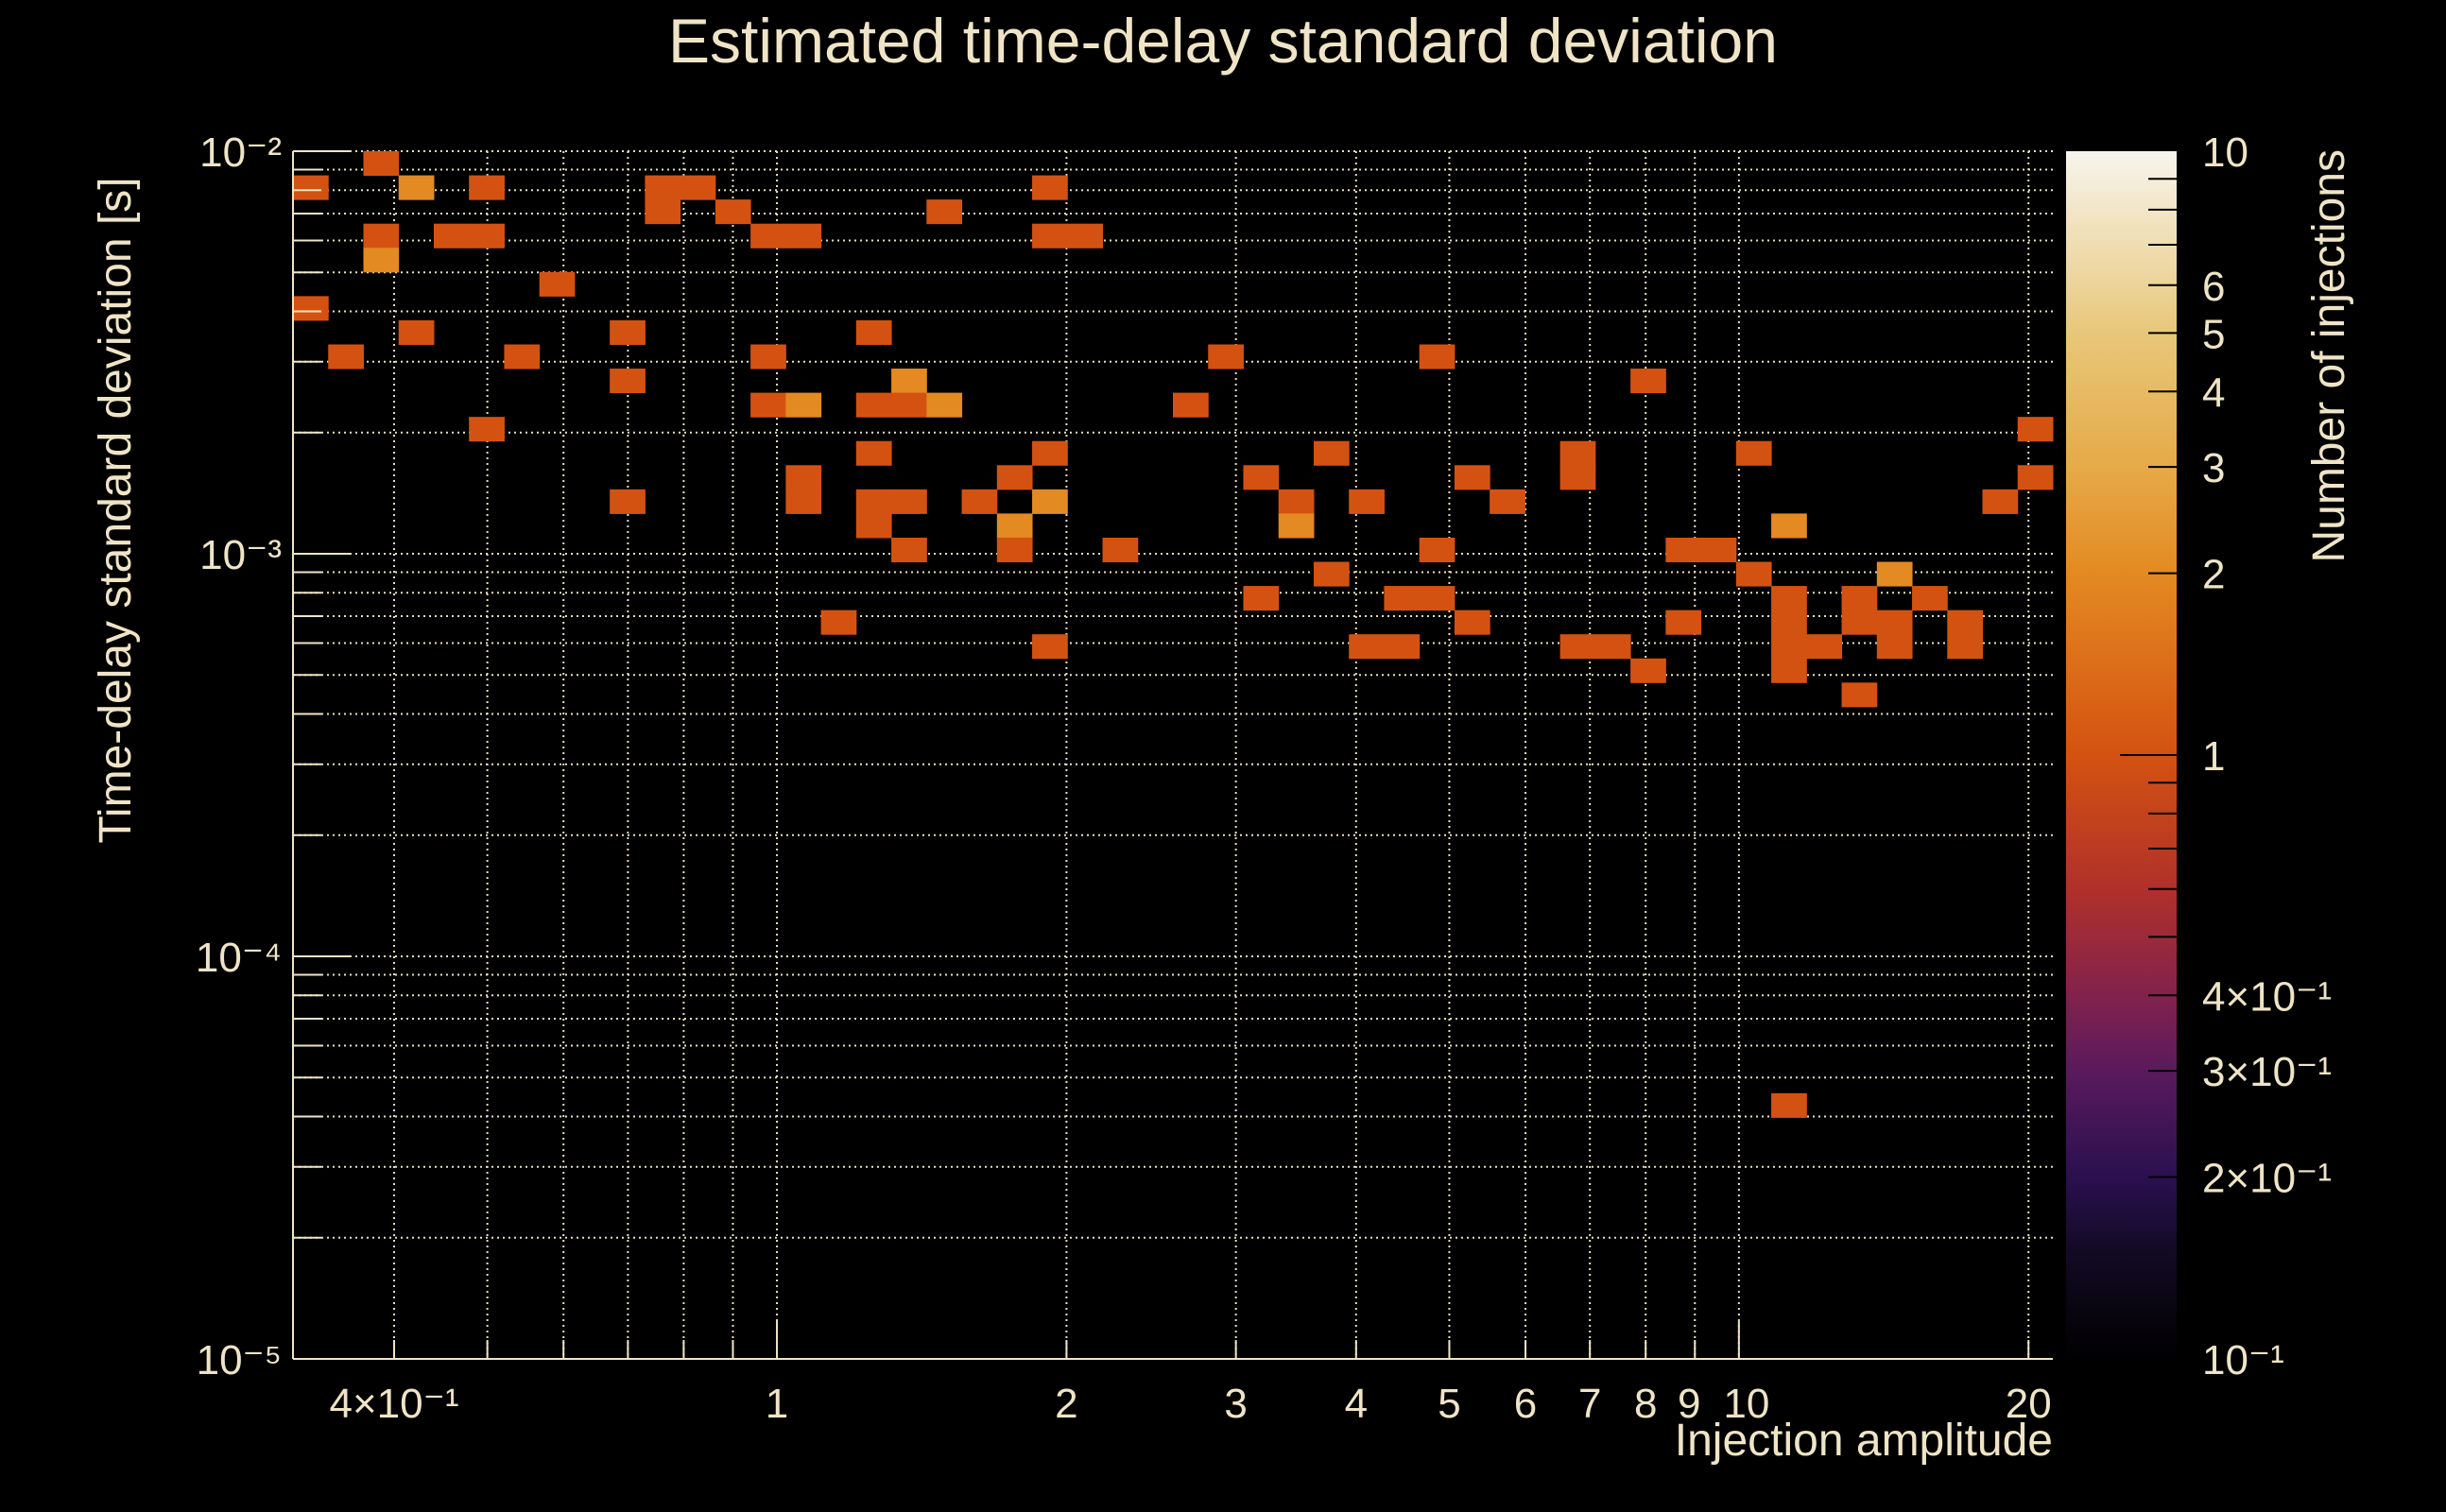  I want to click on x-tick-label: 10, so click(1746, 1404).